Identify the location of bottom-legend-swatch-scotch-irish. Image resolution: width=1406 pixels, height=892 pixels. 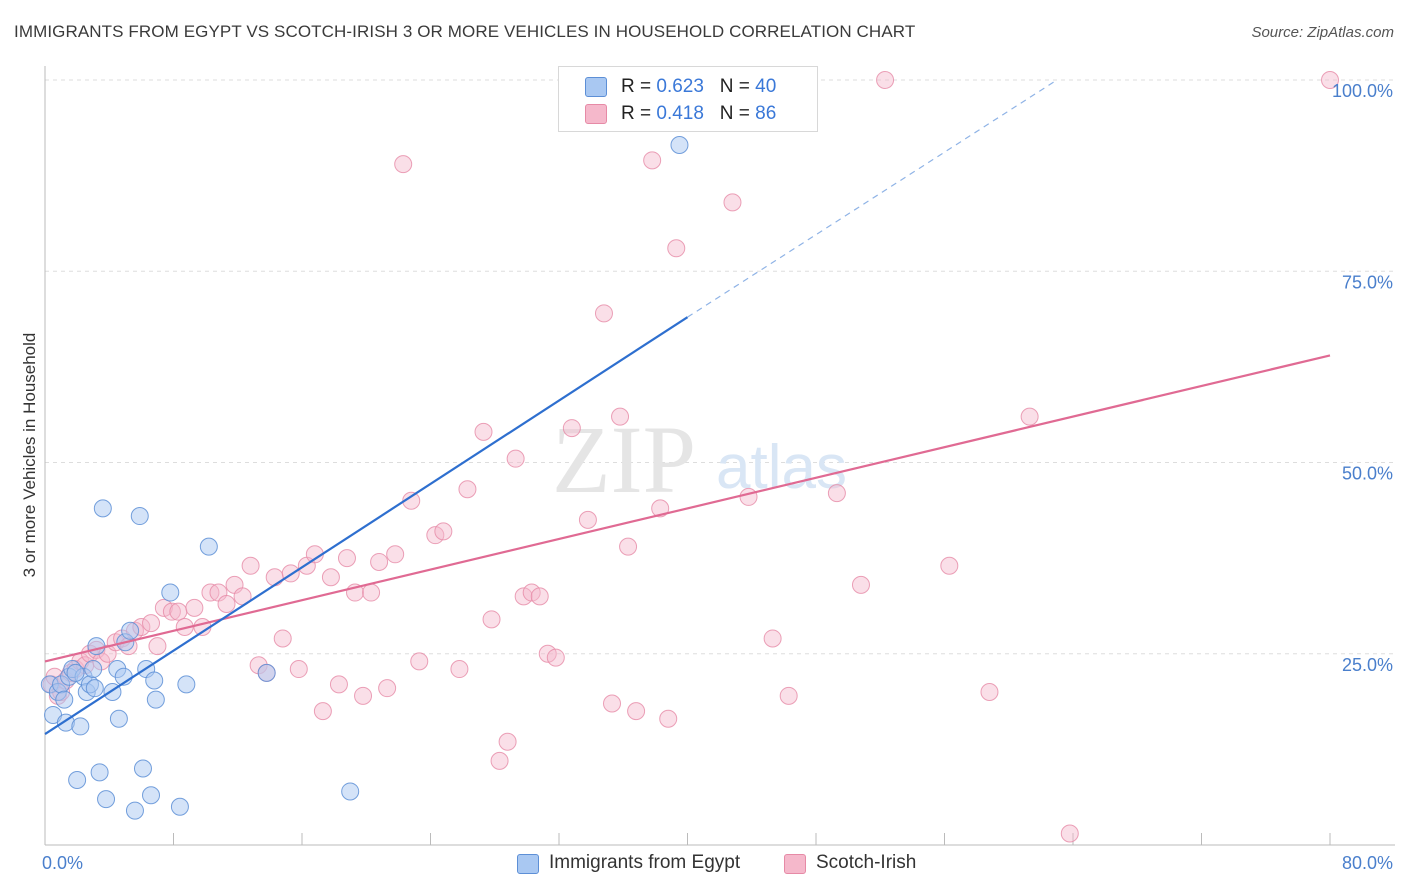
(795, 864).